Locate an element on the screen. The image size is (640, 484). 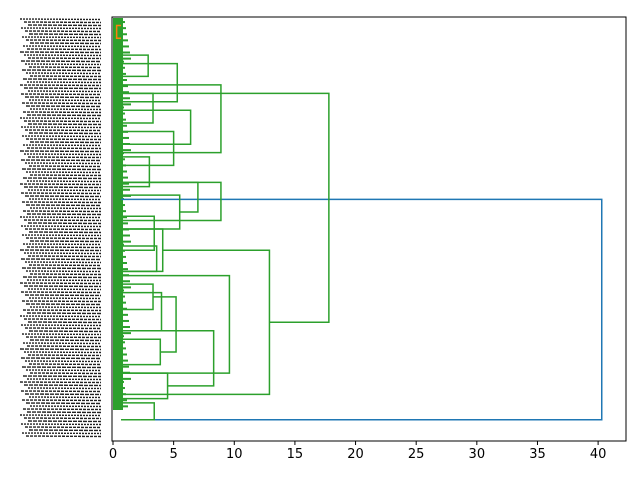
x-tick-label: 30 is located at coordinates (477, 454).